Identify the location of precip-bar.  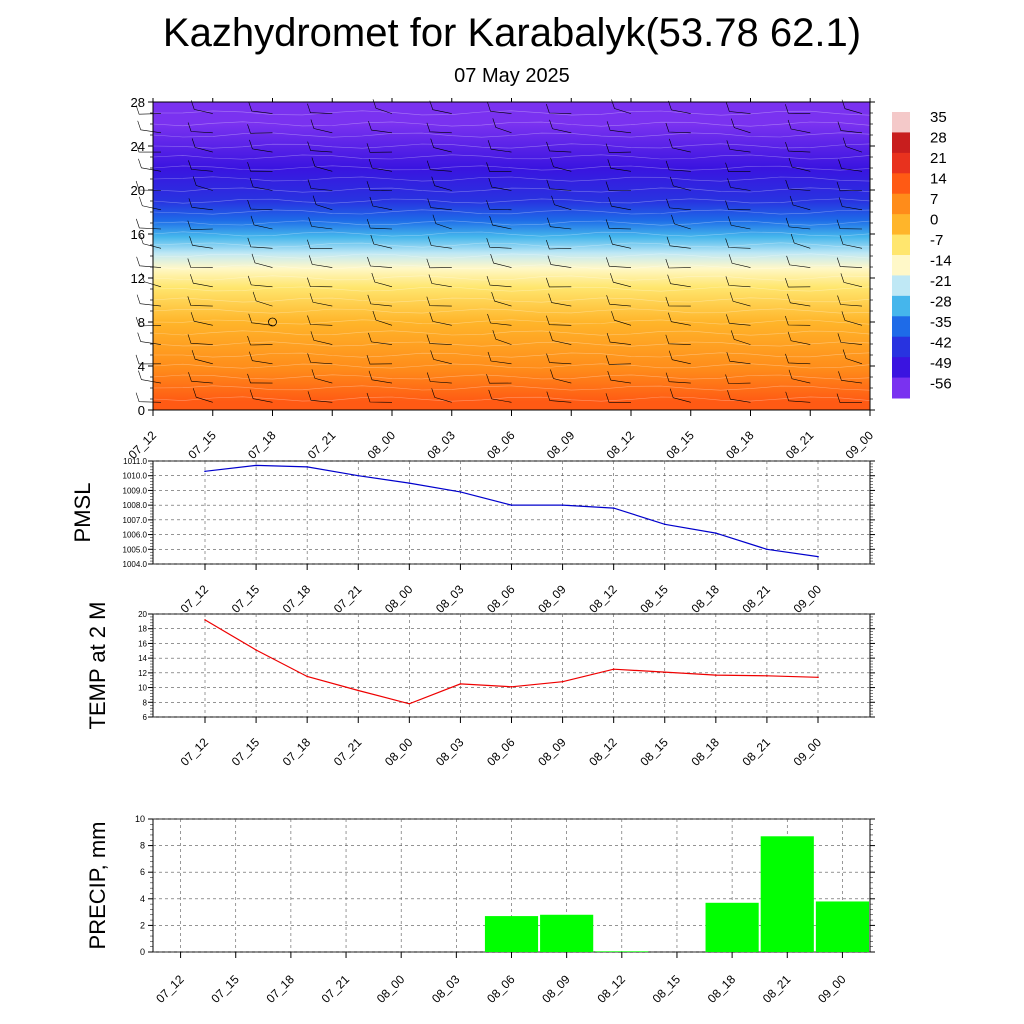
(732, 927).